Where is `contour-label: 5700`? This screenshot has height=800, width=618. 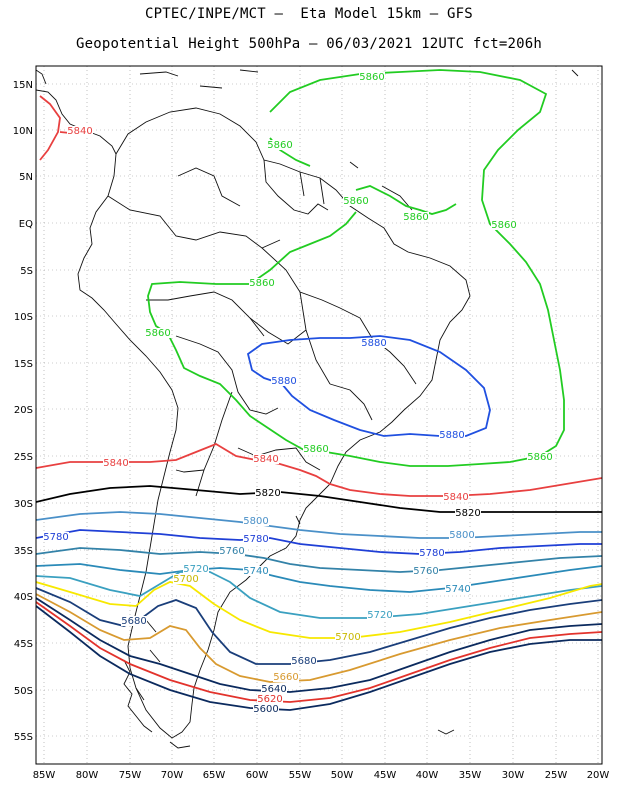
contour-label: 5700 is located at coordinates (185, 579).